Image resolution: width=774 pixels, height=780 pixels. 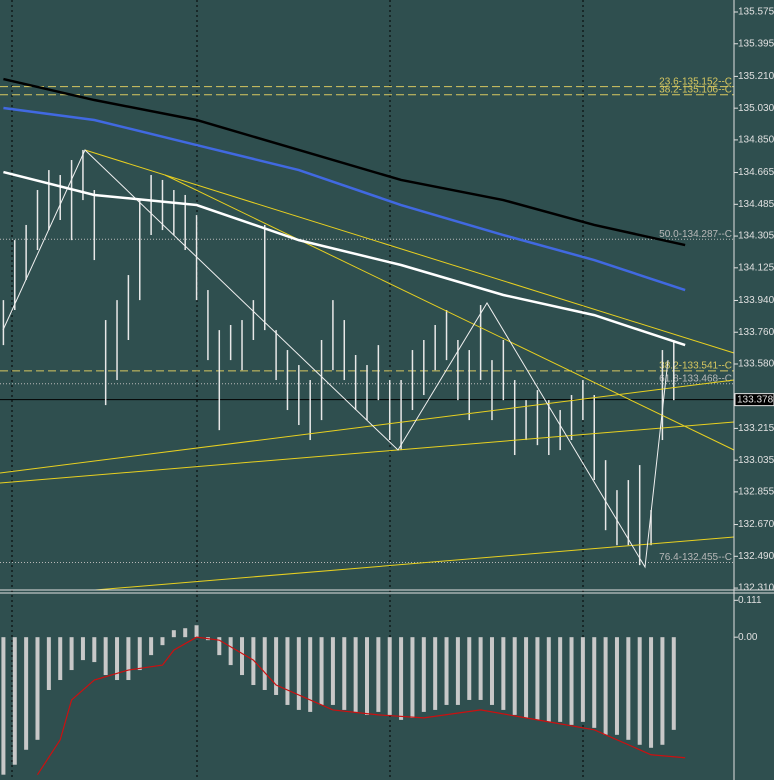 I want to click on y-tick-label: 133.940, so click(x=756, y=300).